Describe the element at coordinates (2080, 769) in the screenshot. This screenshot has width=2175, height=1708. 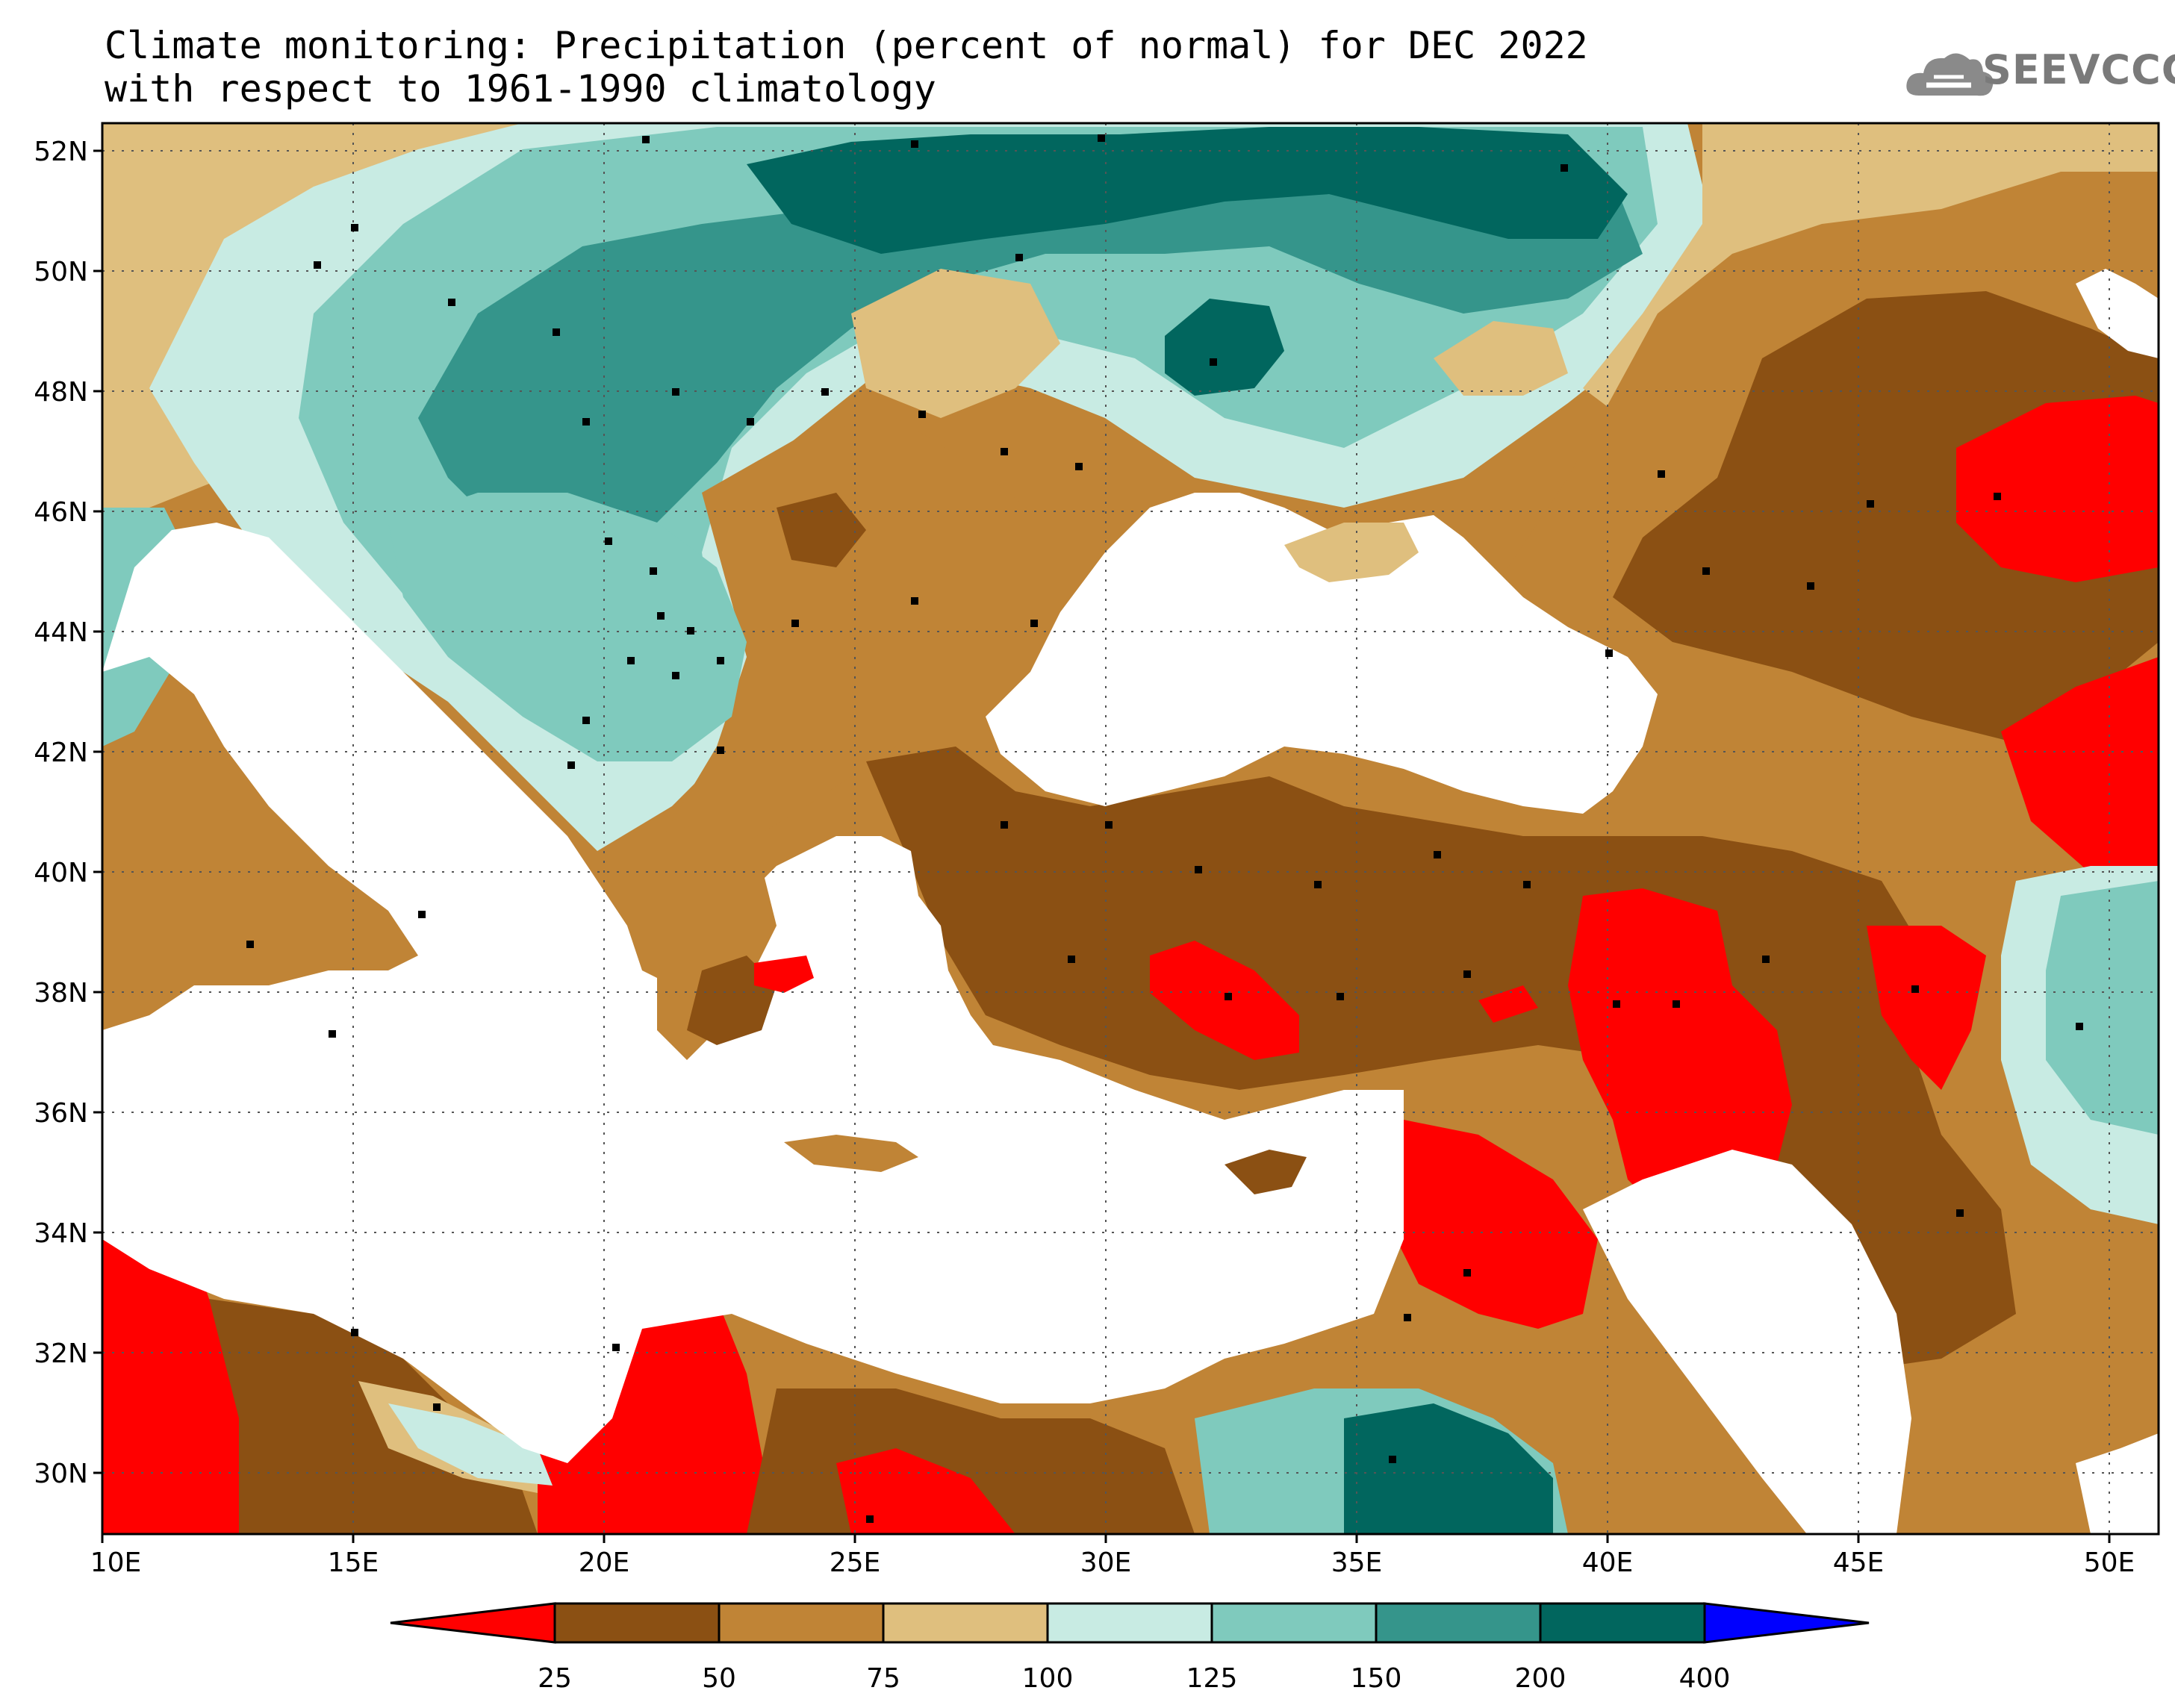
I see `red-region-caspian-south` at that location.